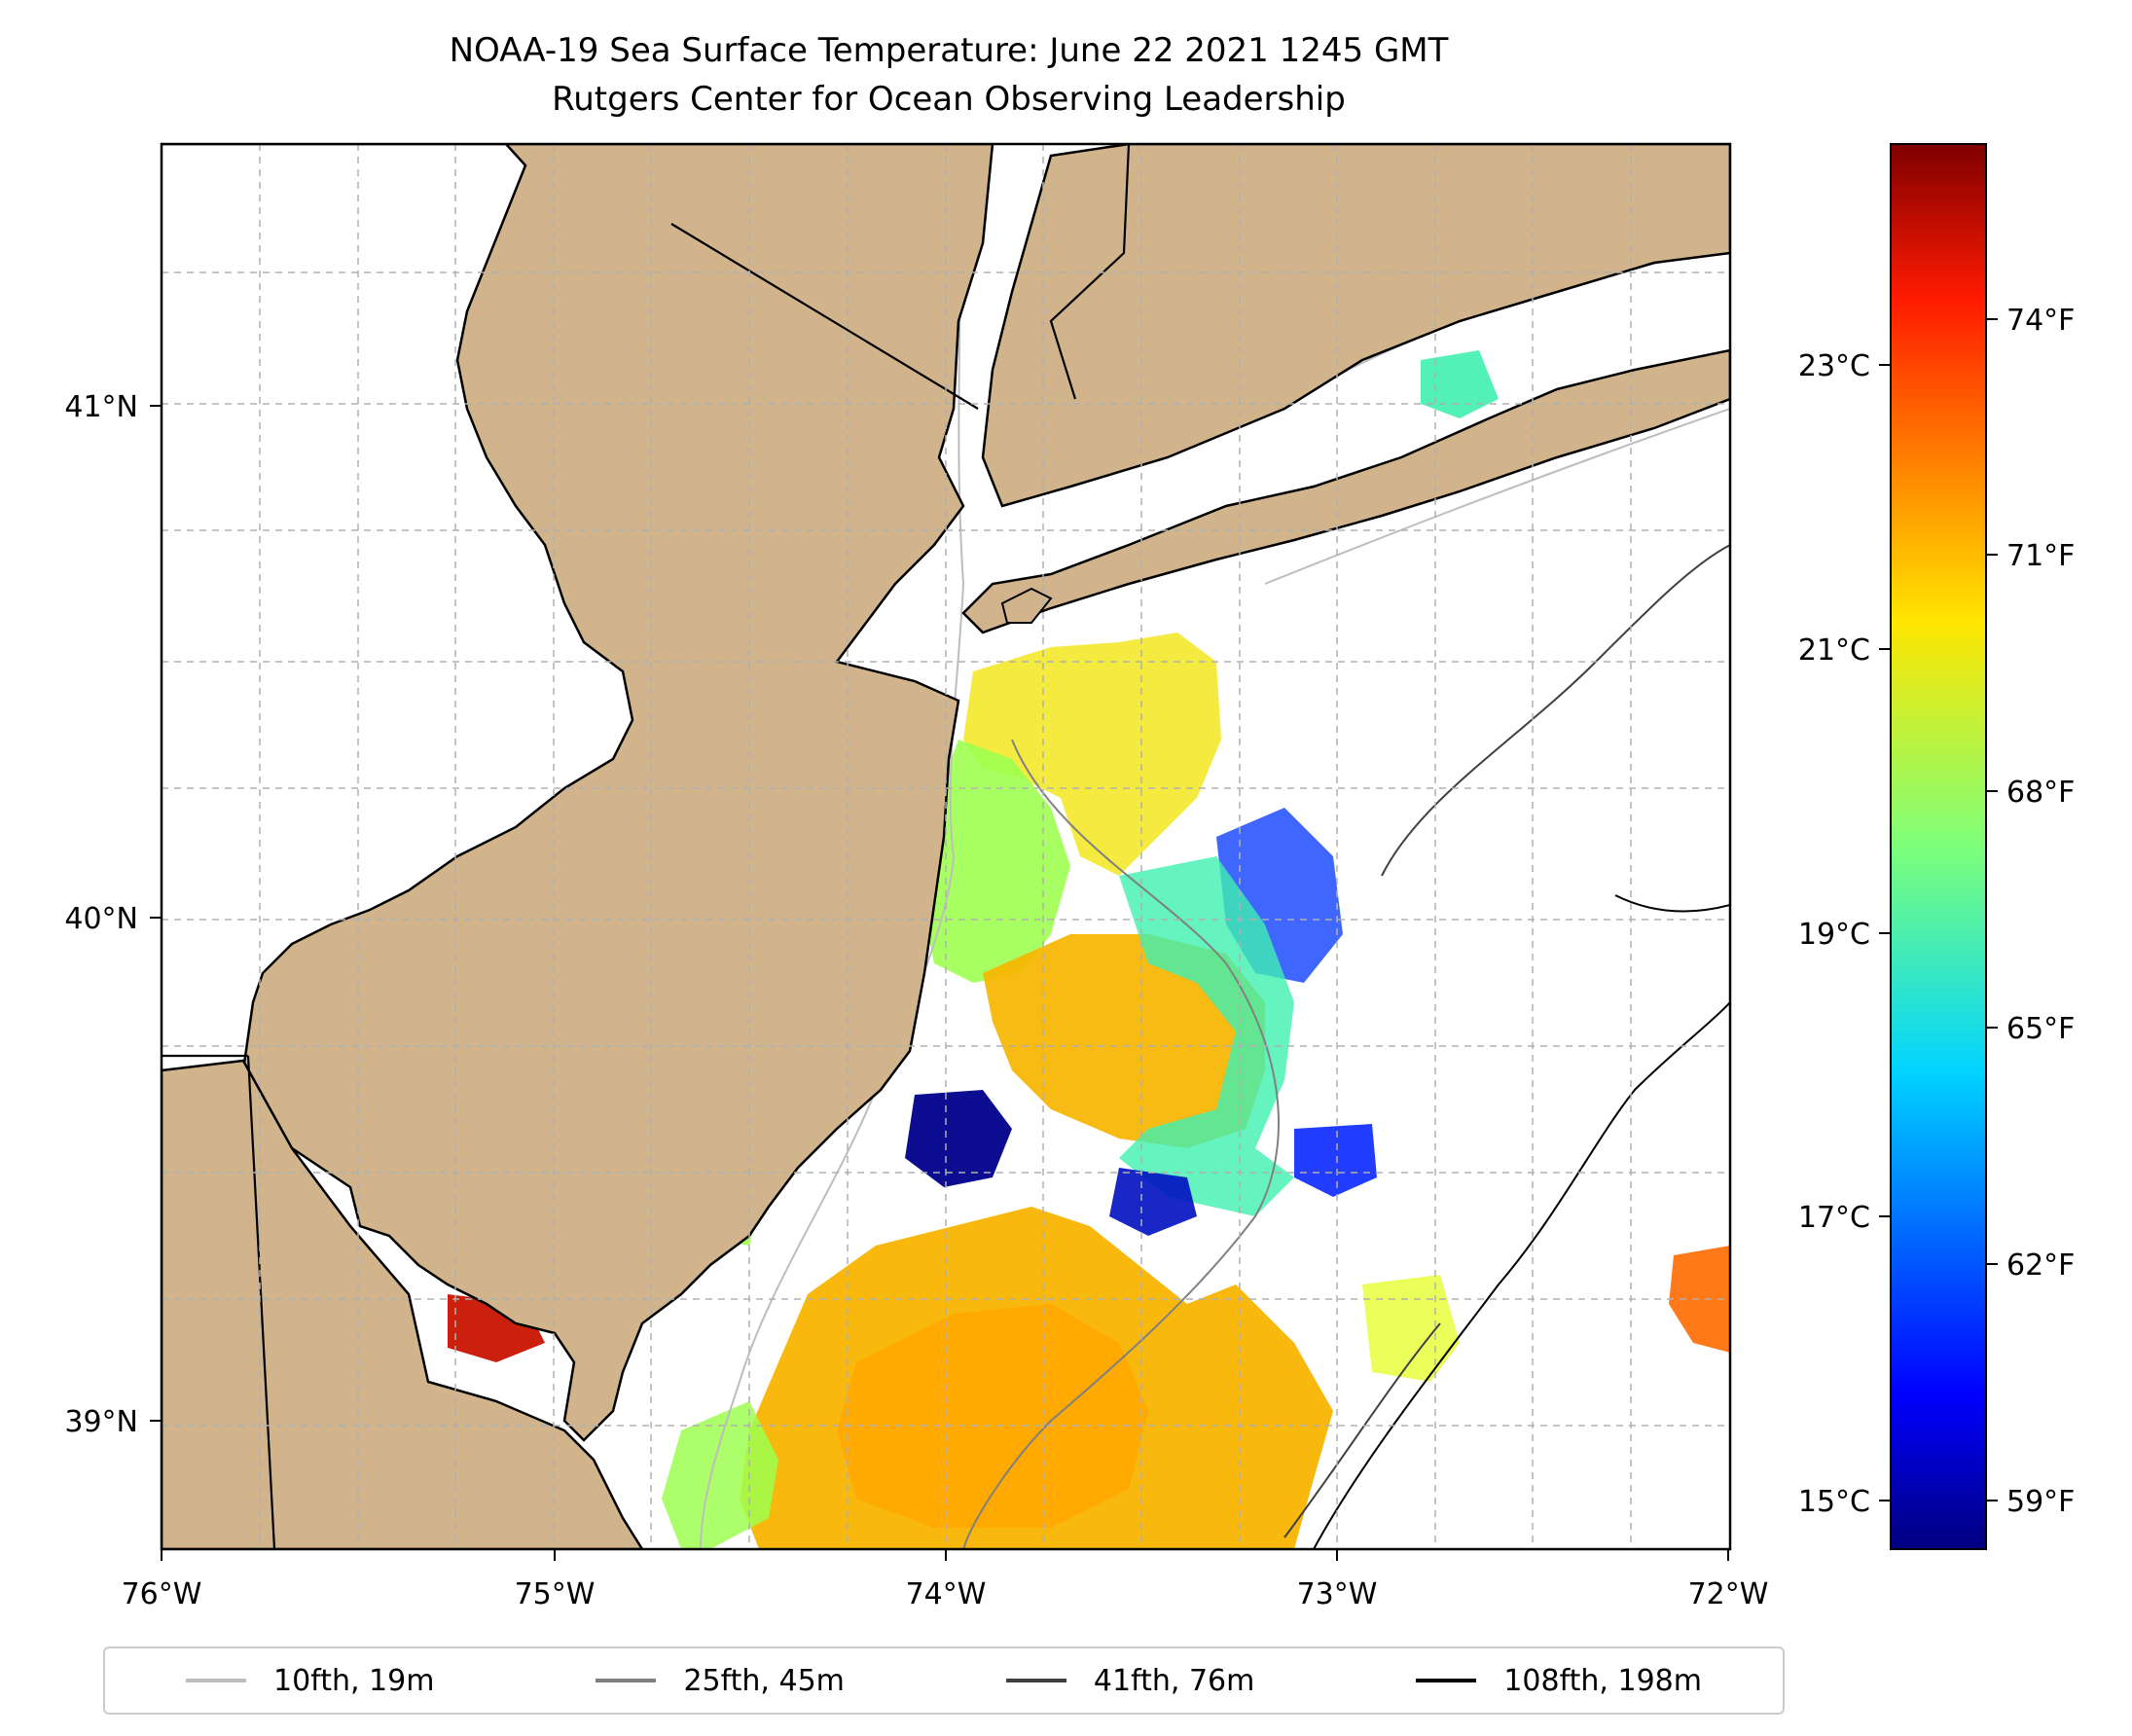 The image size is (2132, 1736). I want to click on sst-patch-east-edge, so click(1700, 1299).